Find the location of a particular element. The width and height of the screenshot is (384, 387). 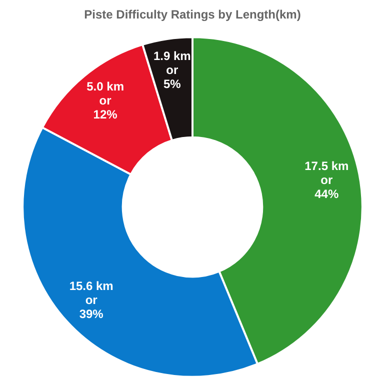

data-label: 15.6 km or 39% is located at coordinates (91, 300).